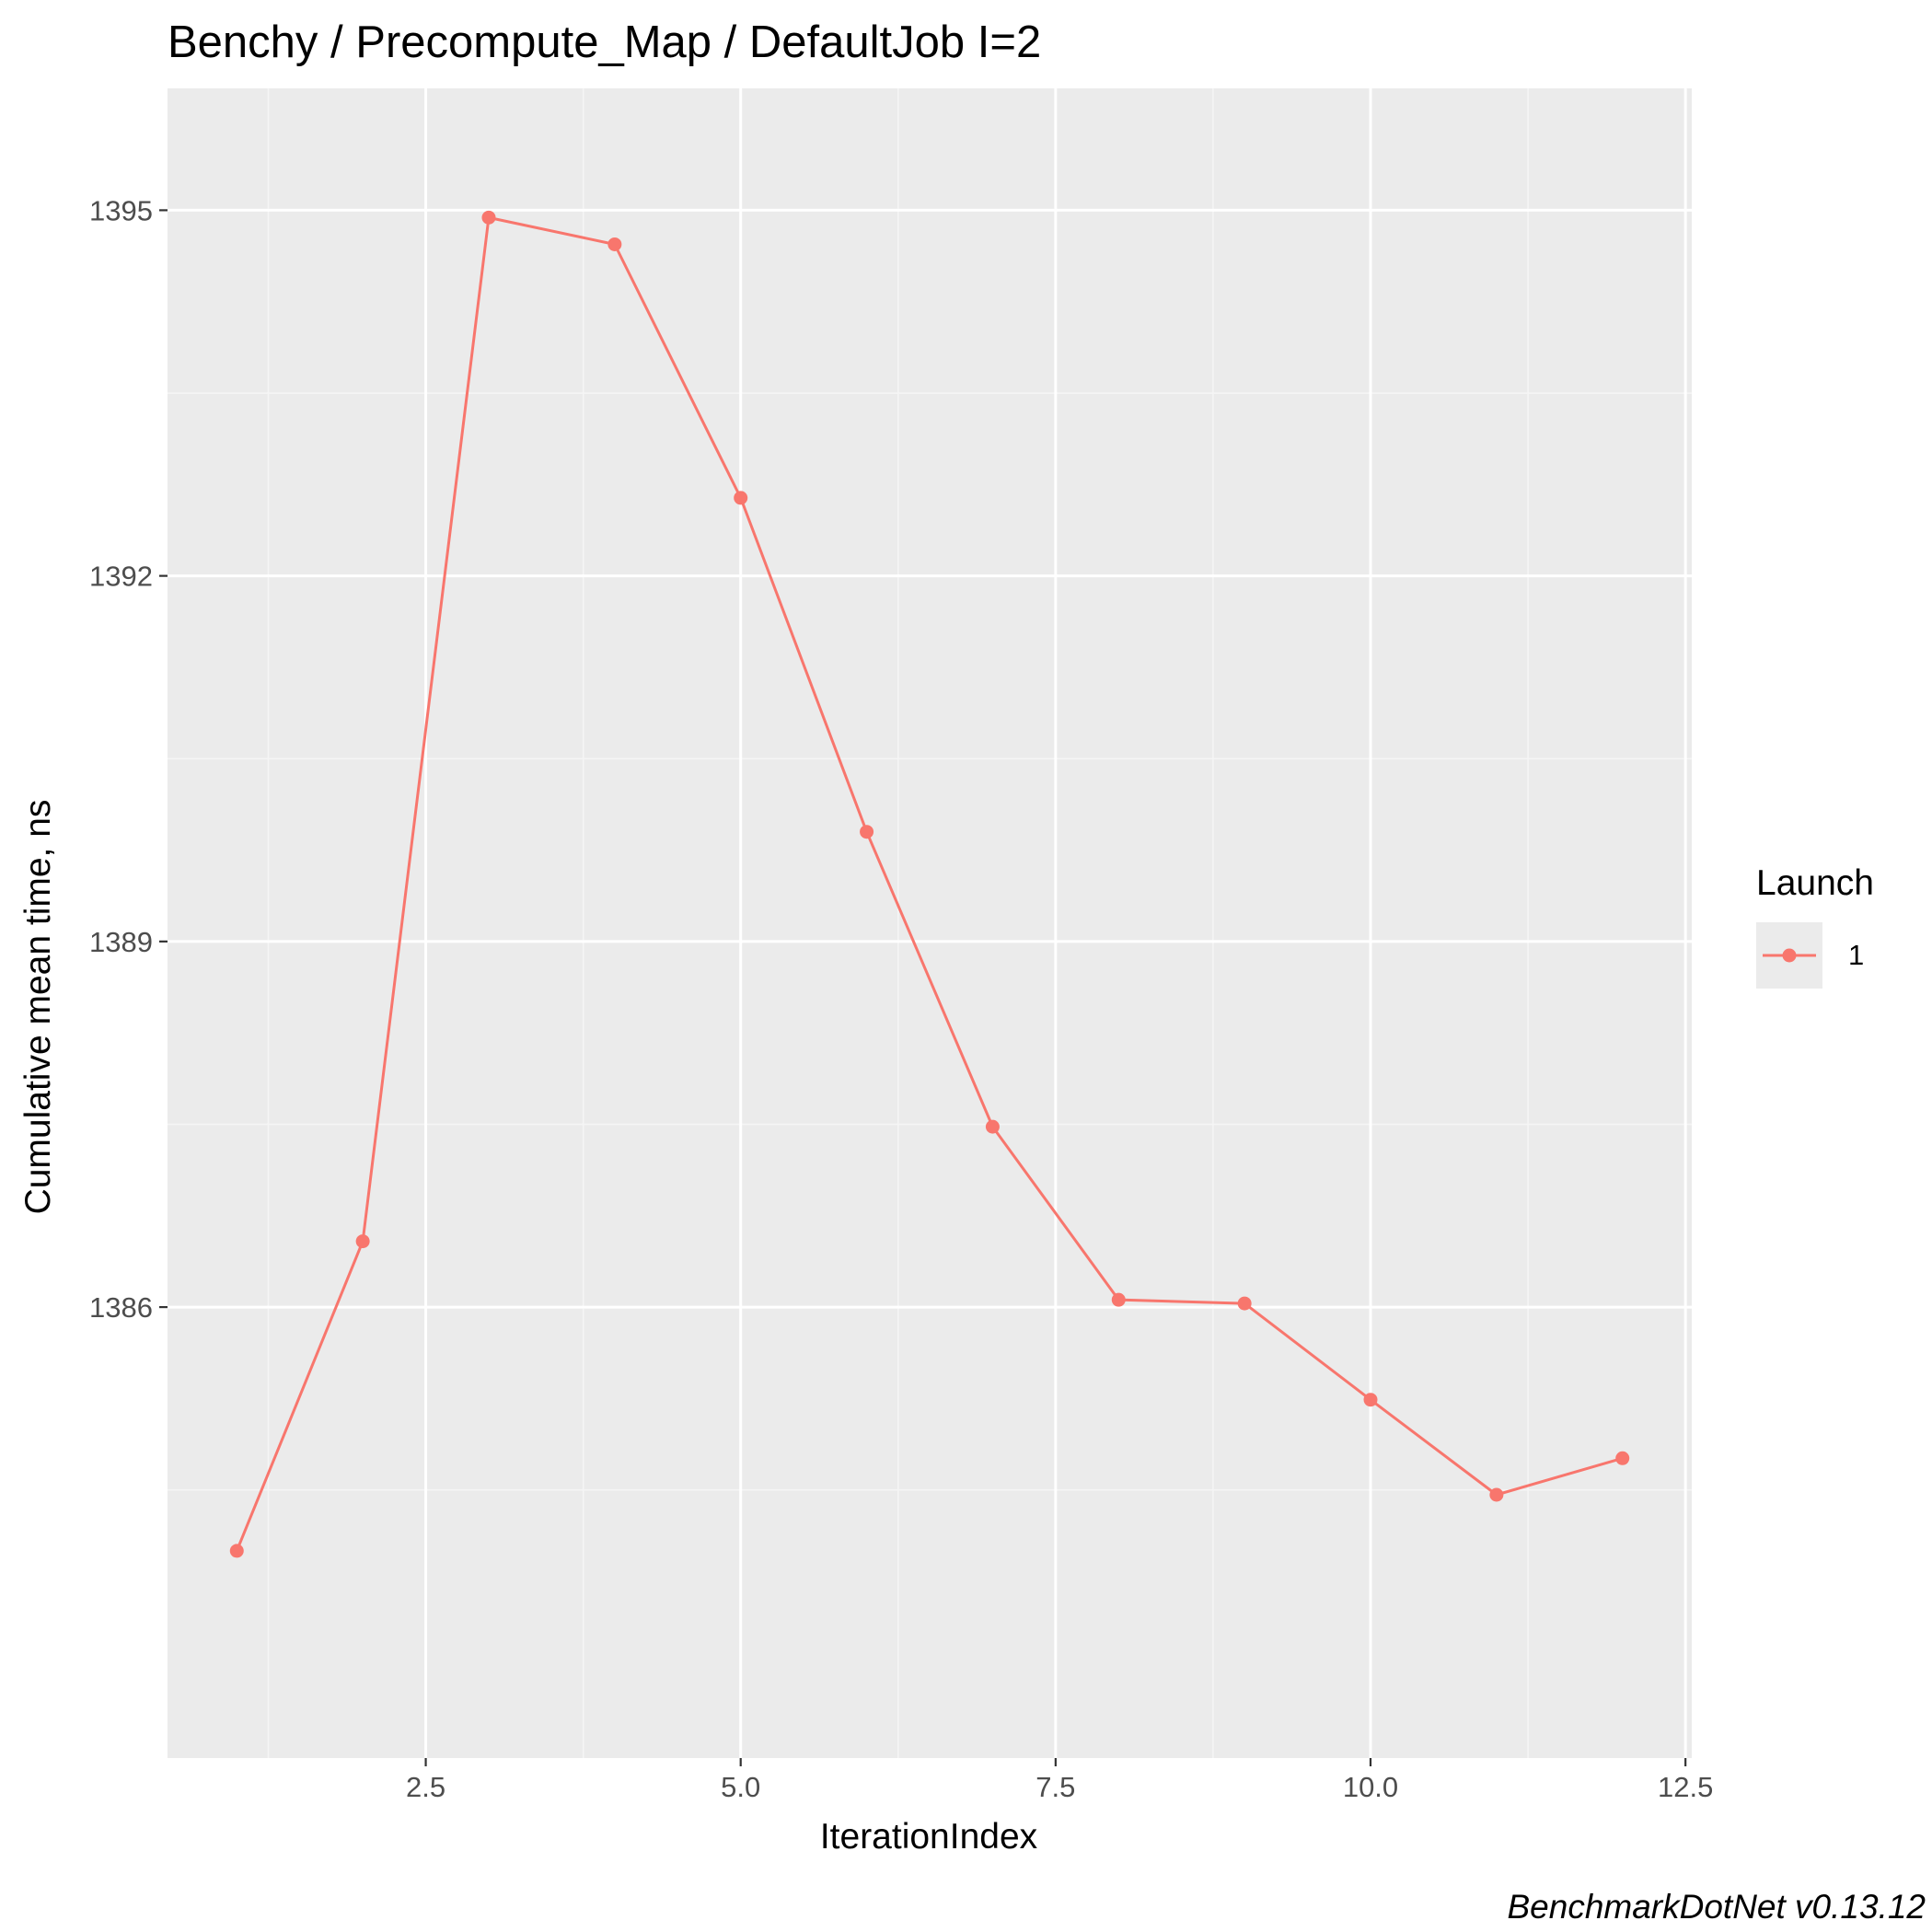 The image size is (1932, 1932). What do you see at coordinates (121, 942) in the screenshot?
I see `y-tick-label: 1389` at bounding box center [121, 942].